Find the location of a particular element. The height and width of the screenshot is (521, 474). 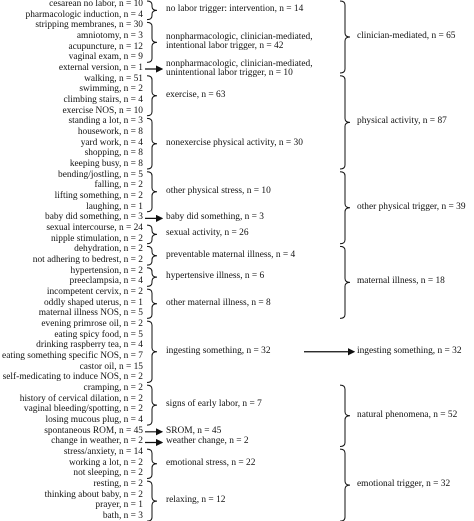

item-label: sexual intercourse, n = 24 is located at coordinates (94, 228).